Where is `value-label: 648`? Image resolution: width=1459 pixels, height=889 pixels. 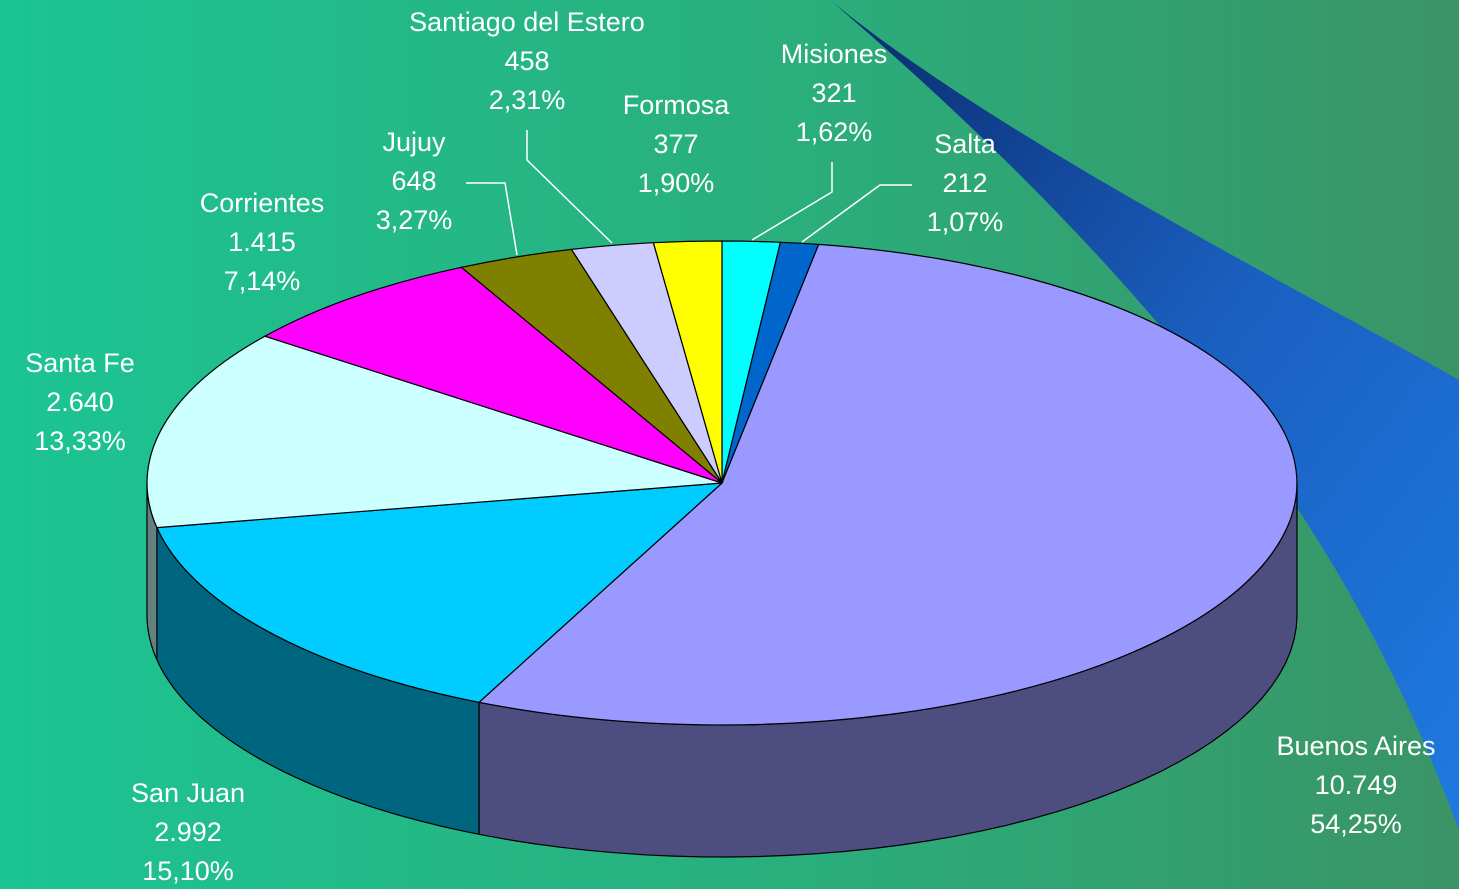 value-label: 648 is located at coordinates (413, 181).